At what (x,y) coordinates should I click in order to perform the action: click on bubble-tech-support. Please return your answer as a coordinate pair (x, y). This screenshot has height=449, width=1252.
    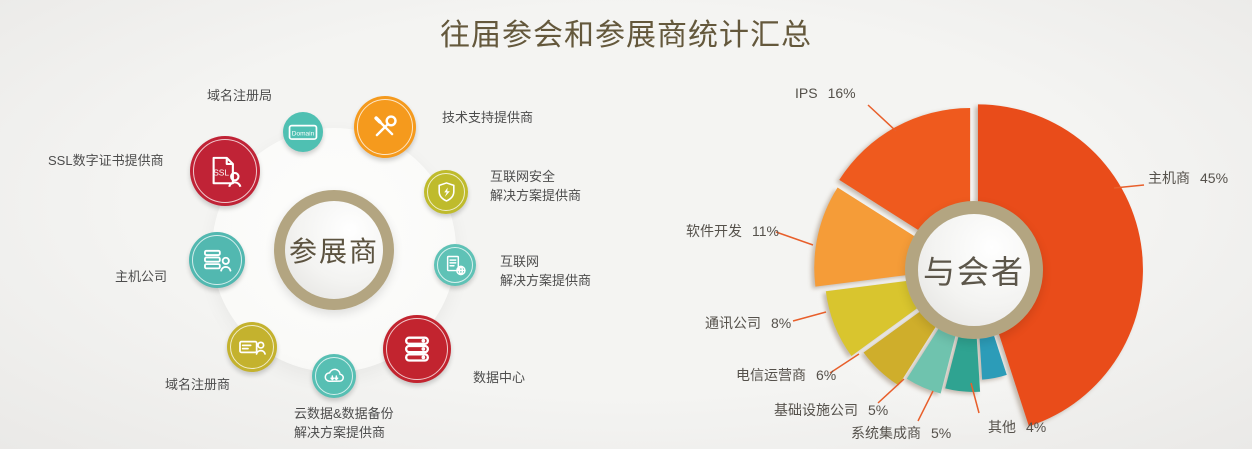
    Looking at the image, I should click on (385, 130).